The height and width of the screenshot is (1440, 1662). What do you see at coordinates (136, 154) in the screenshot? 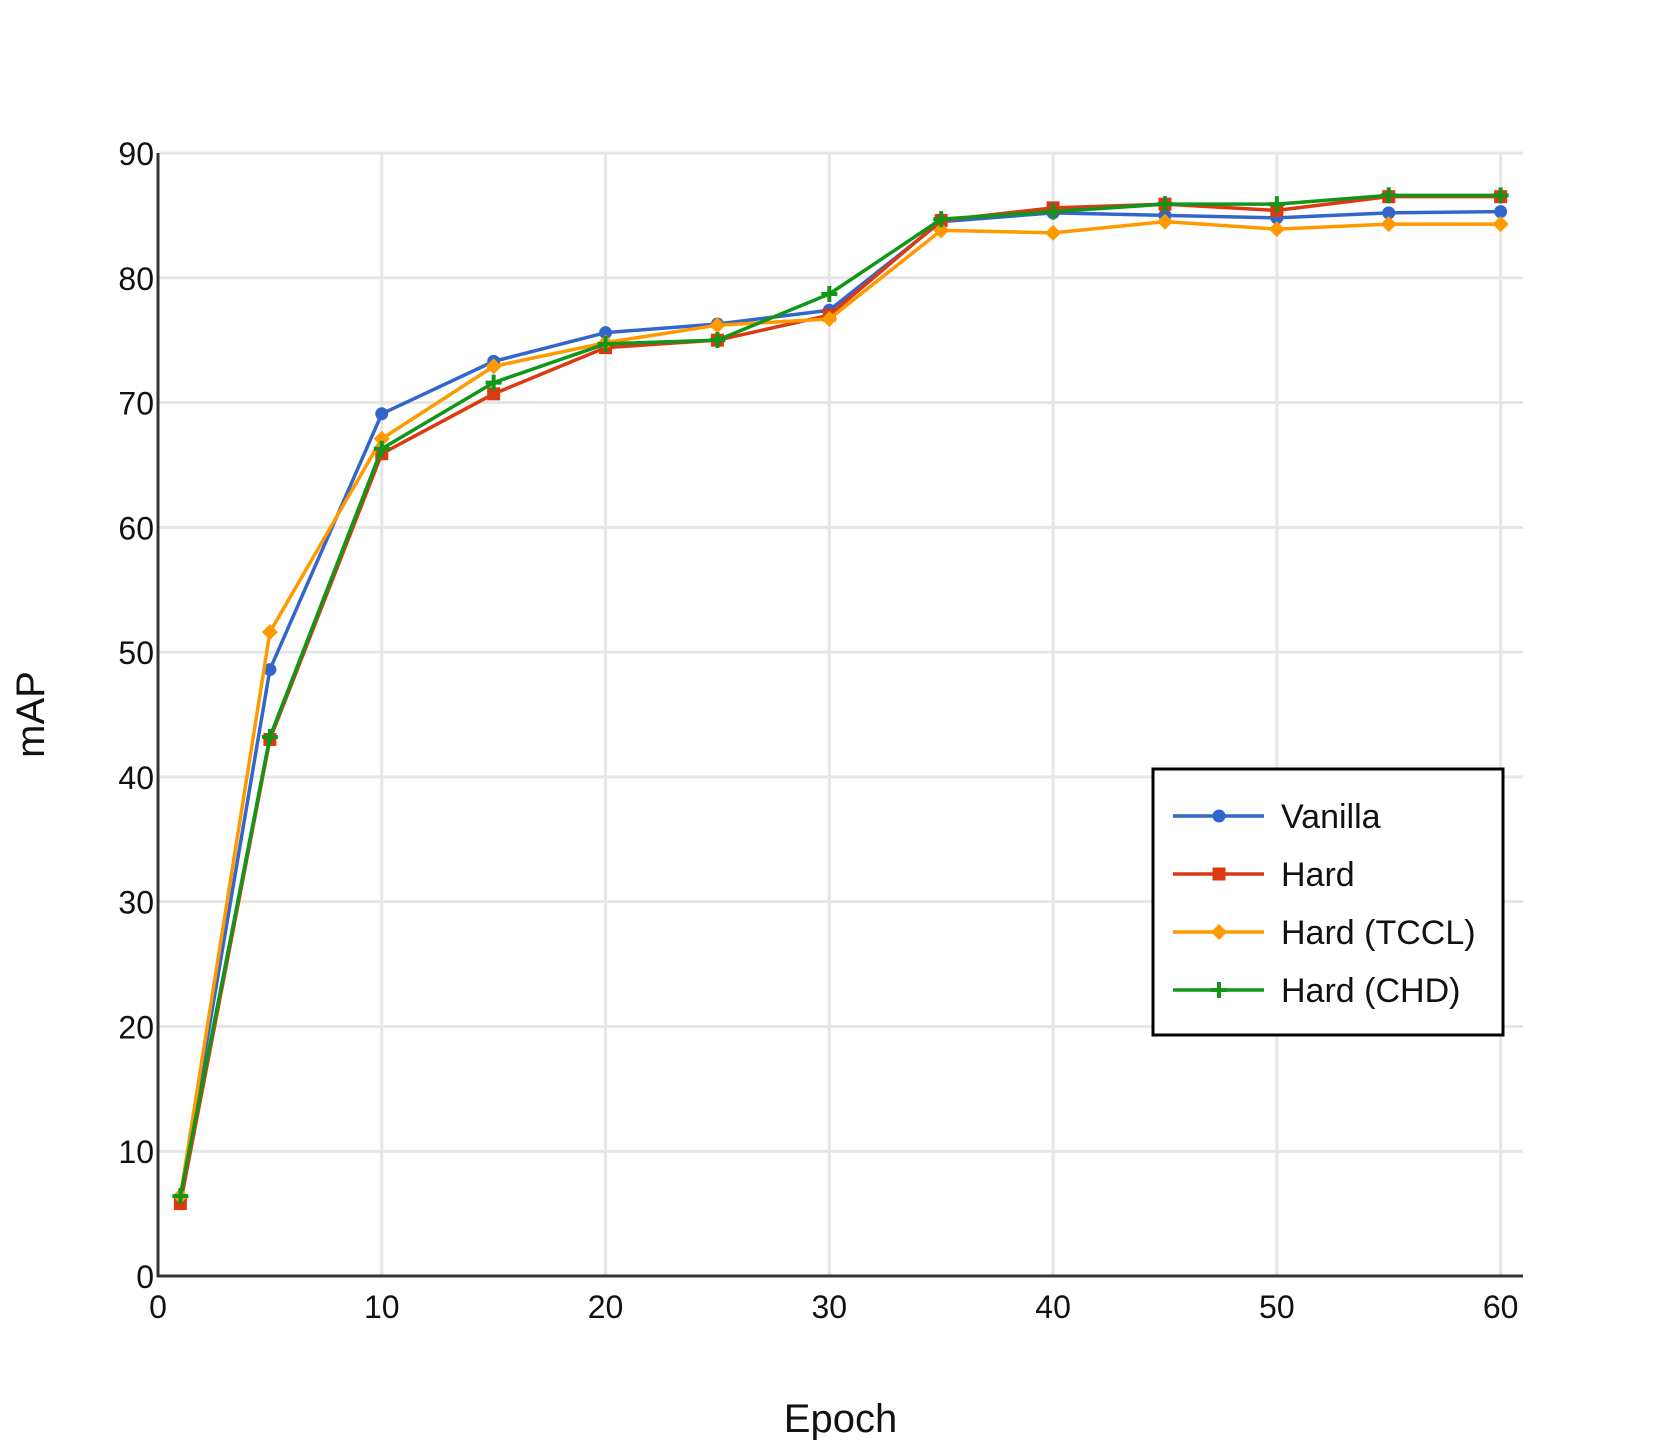
I see `y-tick-label: 90` at bounding box center [136, 154].